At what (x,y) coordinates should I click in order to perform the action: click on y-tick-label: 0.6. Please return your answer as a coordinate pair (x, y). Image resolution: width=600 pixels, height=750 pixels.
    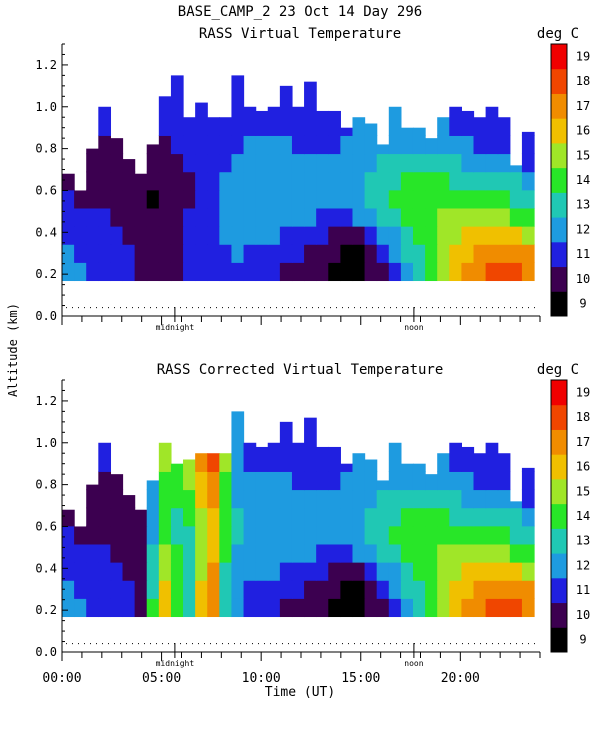
    Looking at the image, I should click on (46, 191).